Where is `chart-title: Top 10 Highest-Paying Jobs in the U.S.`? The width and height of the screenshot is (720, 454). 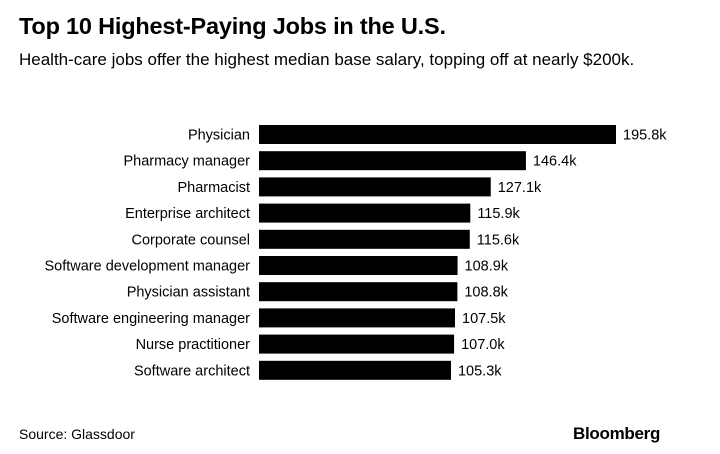 chart-title: Top 10 Highest-Paying Jobs in the U.S. is located at coordinates (232, 26).